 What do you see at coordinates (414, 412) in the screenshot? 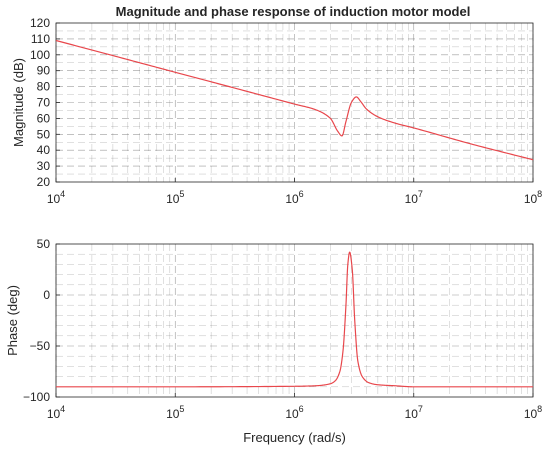
I see `phase-x-tick-label: 10⁷` at bounding box center [414, 412].